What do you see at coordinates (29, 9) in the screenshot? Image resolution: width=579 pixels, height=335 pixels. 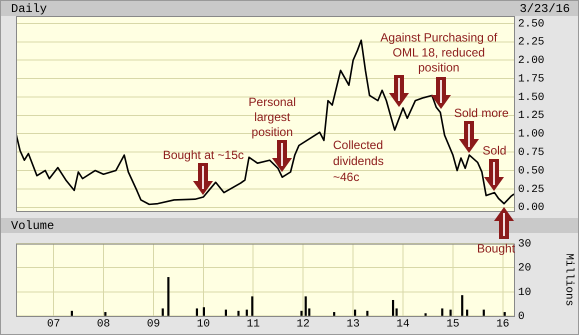 I see `chart-title: Daily` at bounding box center [29, 9].